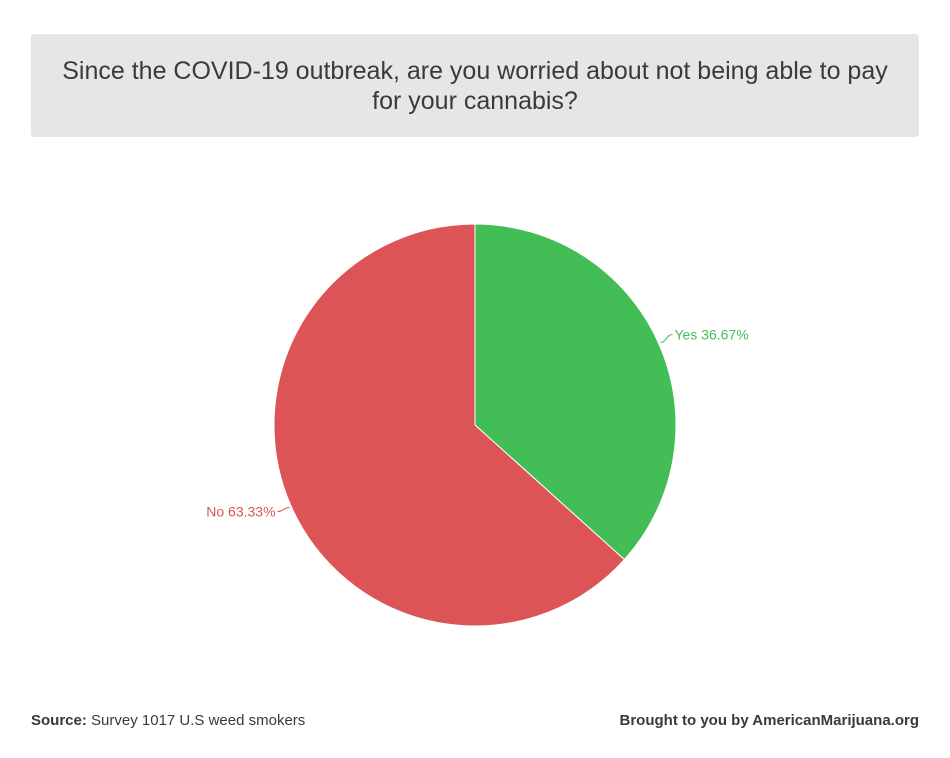 Image resolution: width=950 pixels, height=758 pixels. I want to click on source-label: Source:, so click(59, 720).